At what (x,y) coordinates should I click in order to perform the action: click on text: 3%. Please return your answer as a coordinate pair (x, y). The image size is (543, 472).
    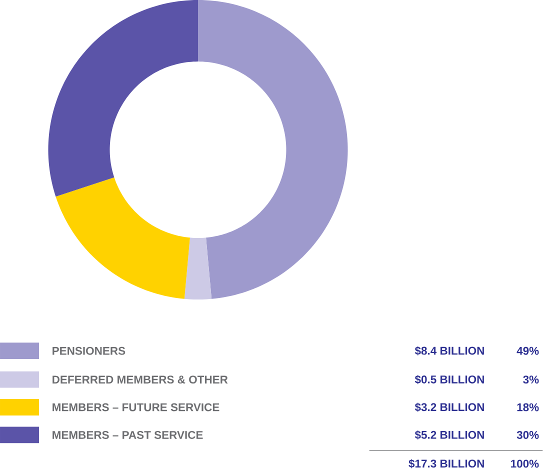
    Looking at the image, I should click on (531, 380).